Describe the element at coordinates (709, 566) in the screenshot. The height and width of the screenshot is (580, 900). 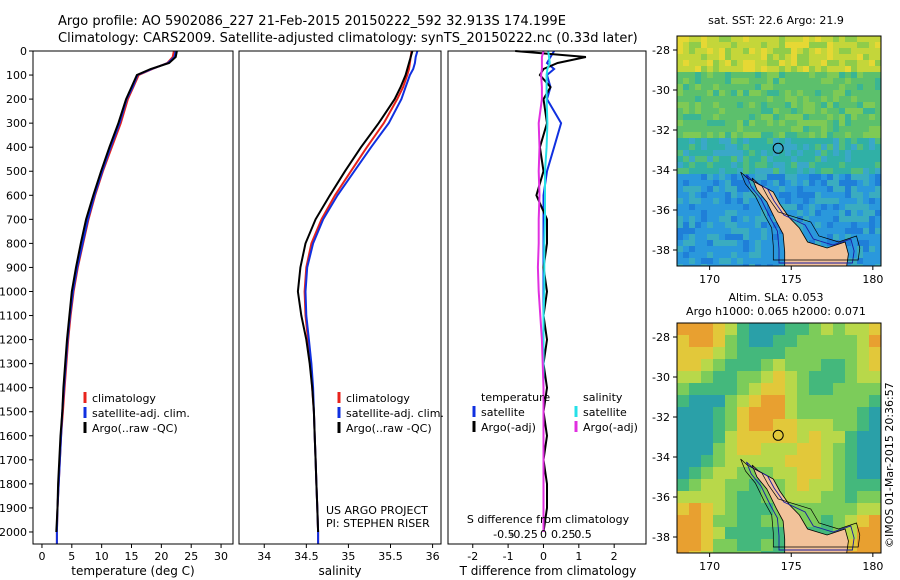
I see `lon-tick-label: 170` at that location.